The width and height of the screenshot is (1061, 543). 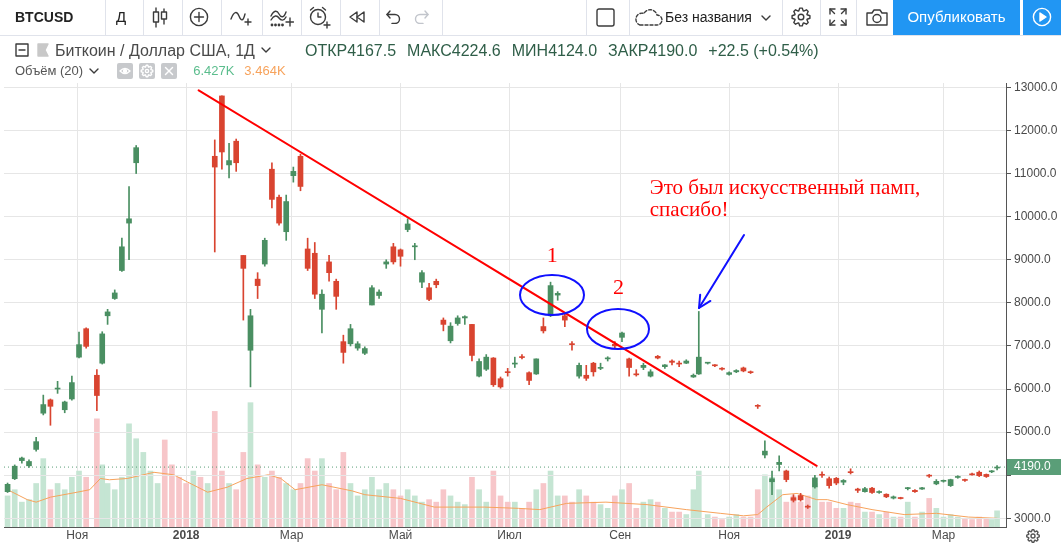 I want to click on text: ОТКР4167.5, so click(x=350, y=50).